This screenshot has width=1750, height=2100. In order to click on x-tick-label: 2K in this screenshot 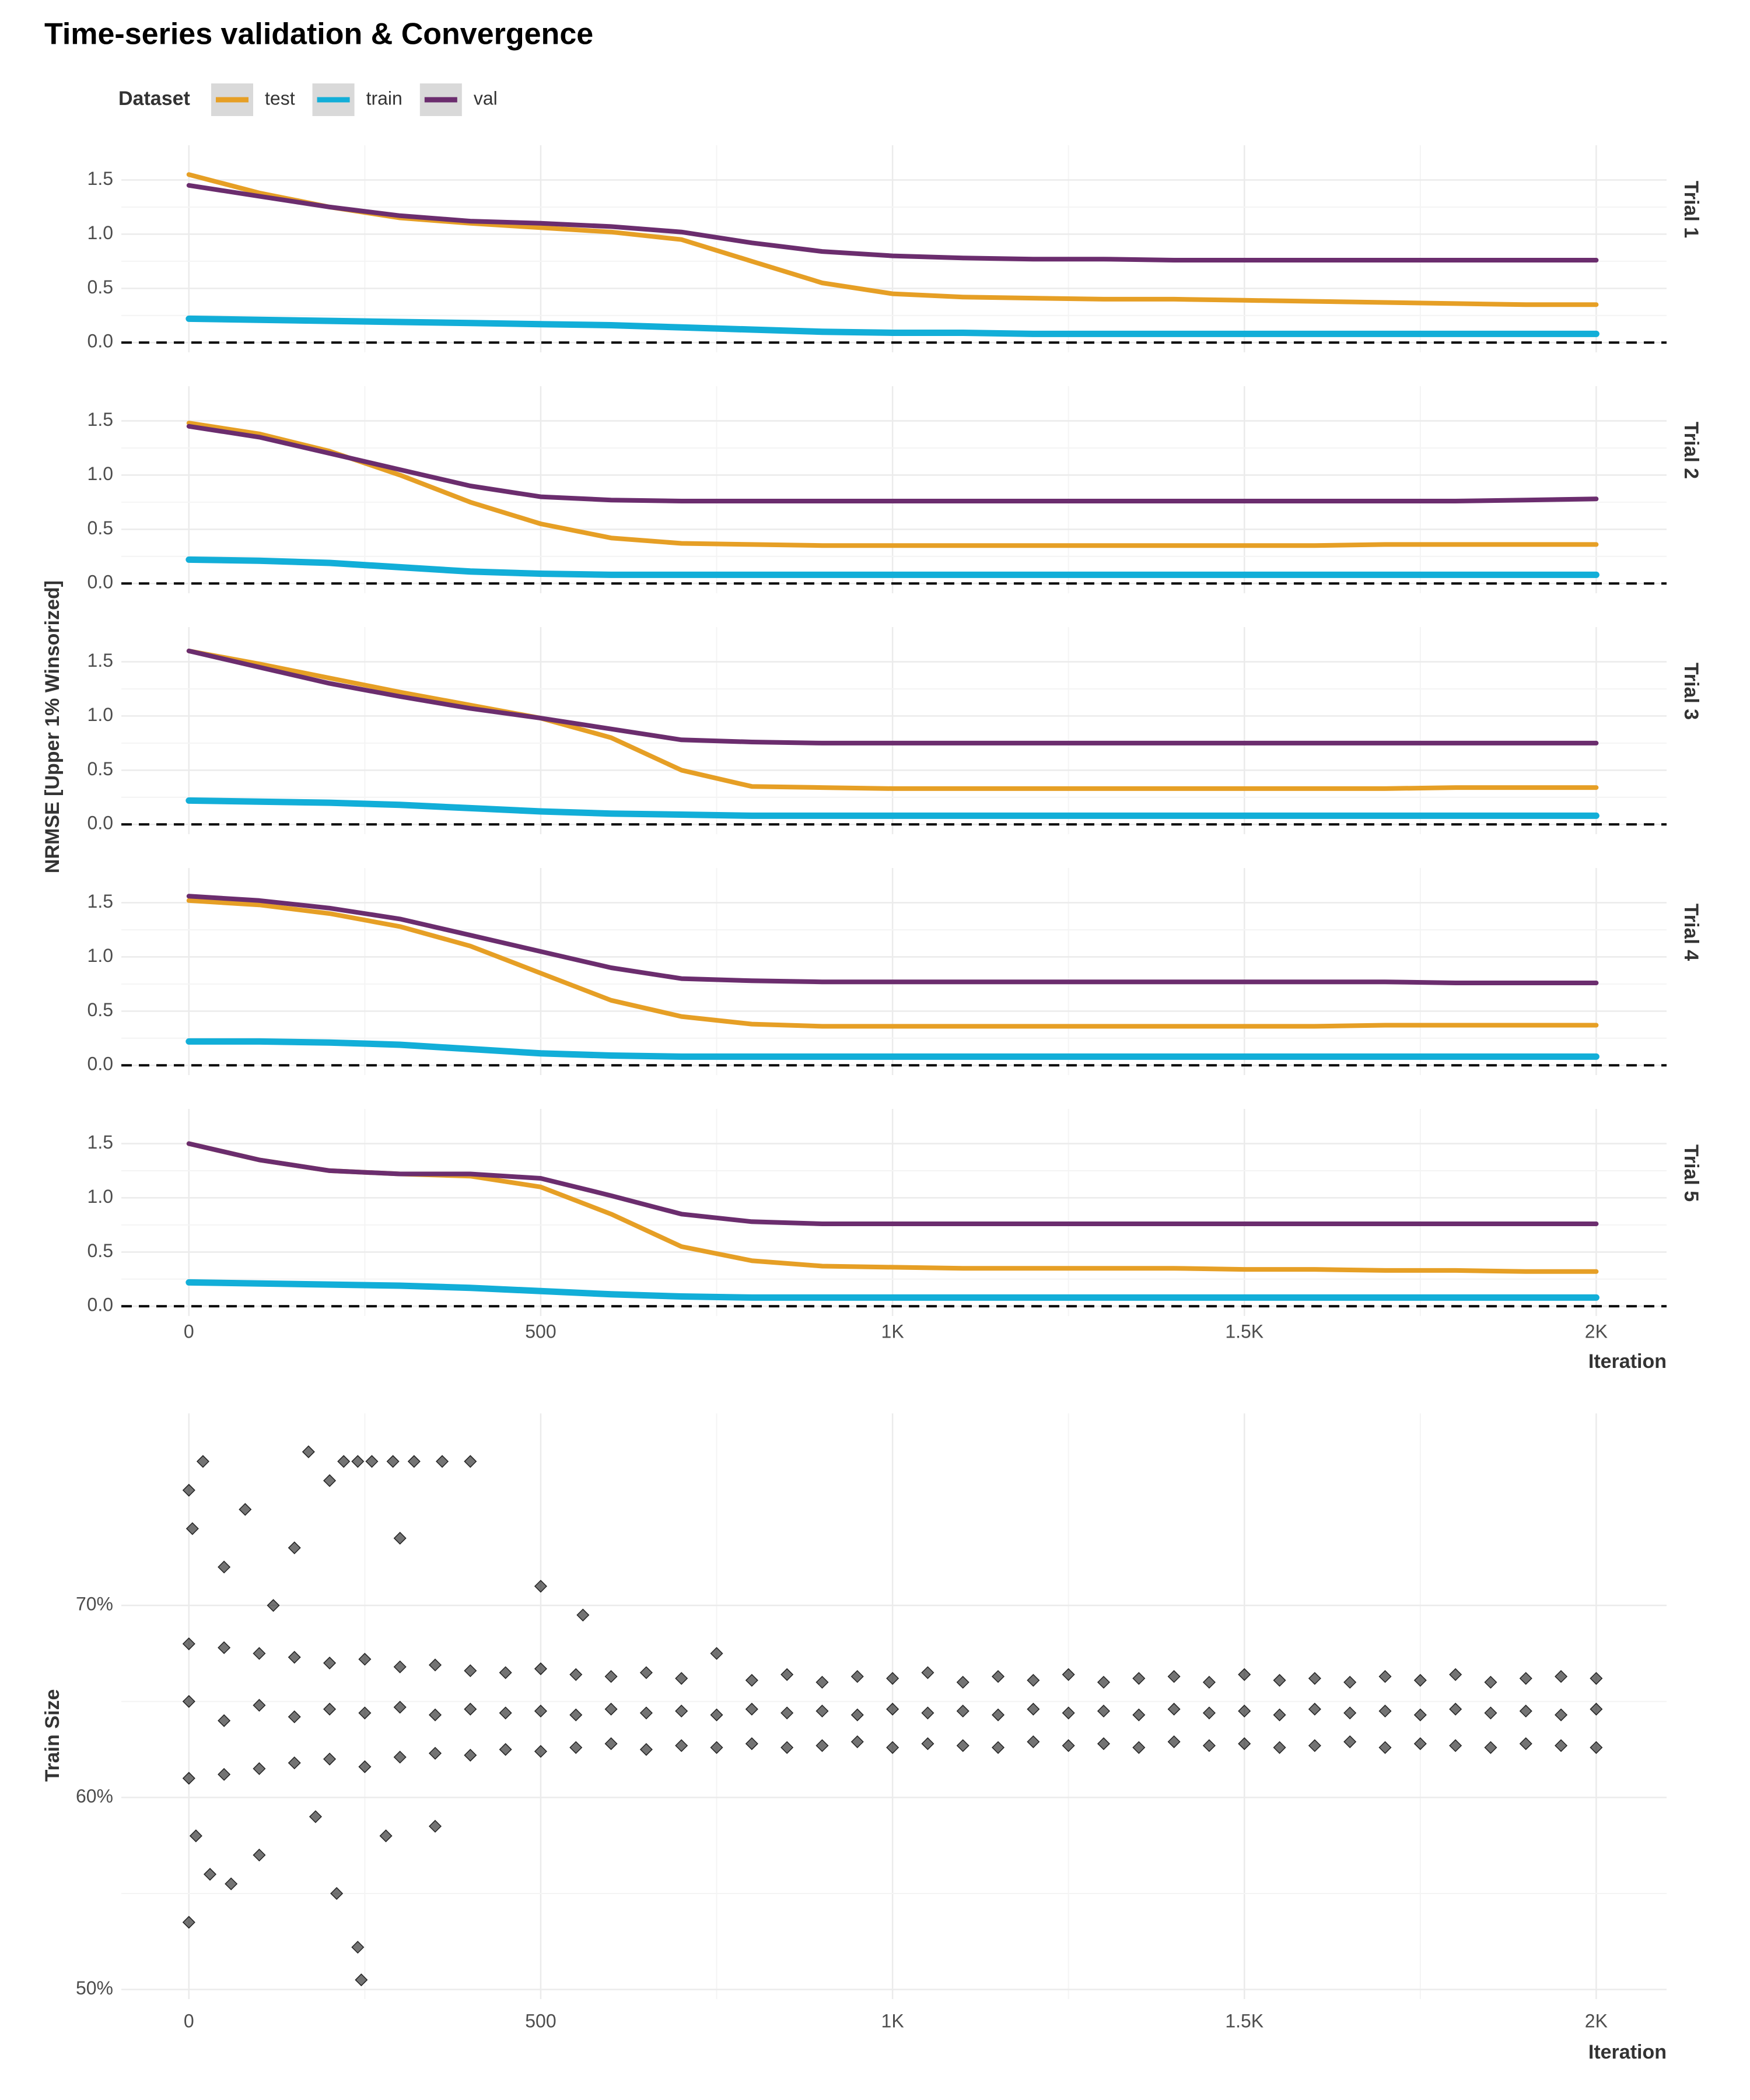, I will do `click(1596, 2020)`.